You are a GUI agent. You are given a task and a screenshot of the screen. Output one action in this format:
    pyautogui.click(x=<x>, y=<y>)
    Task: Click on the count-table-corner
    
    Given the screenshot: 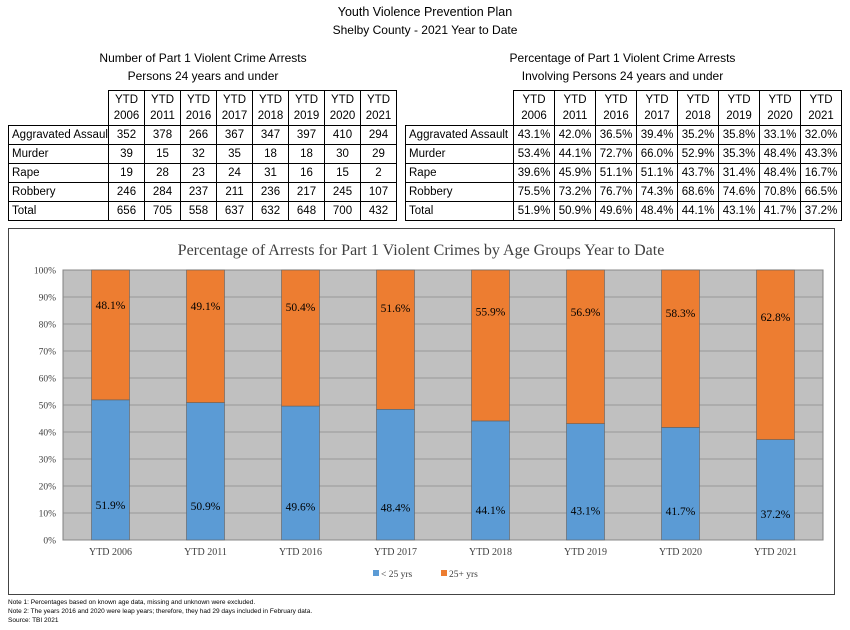 What is the action you would take?
    pyautogui.click(x=58, y=108)
    